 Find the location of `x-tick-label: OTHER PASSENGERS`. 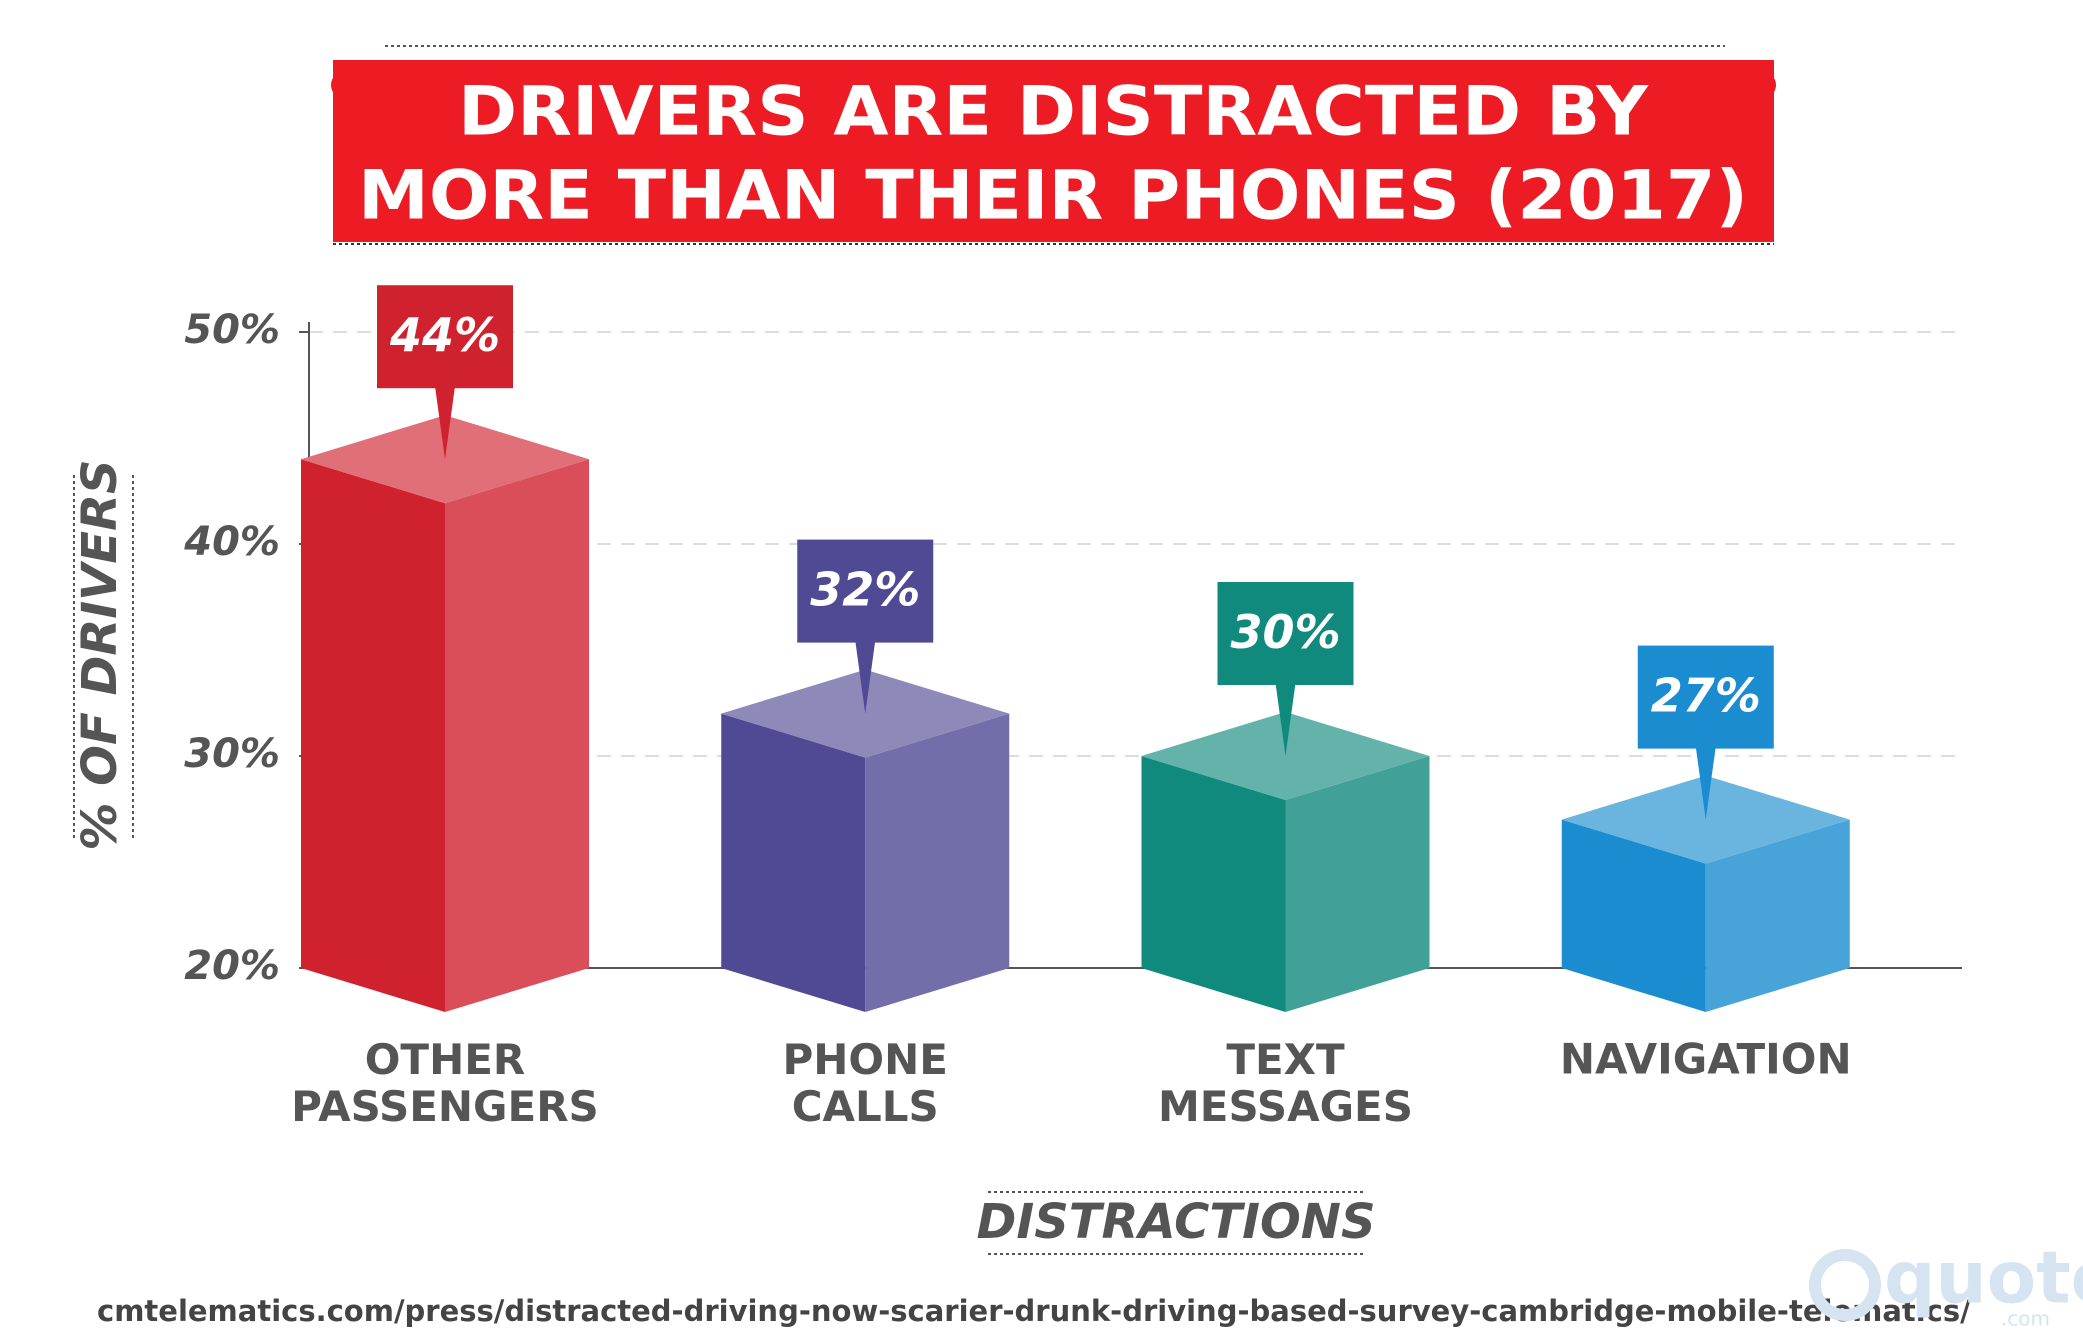

x-tick-label: OTHER PASSENGERS is located at coordinates (445, 1083).